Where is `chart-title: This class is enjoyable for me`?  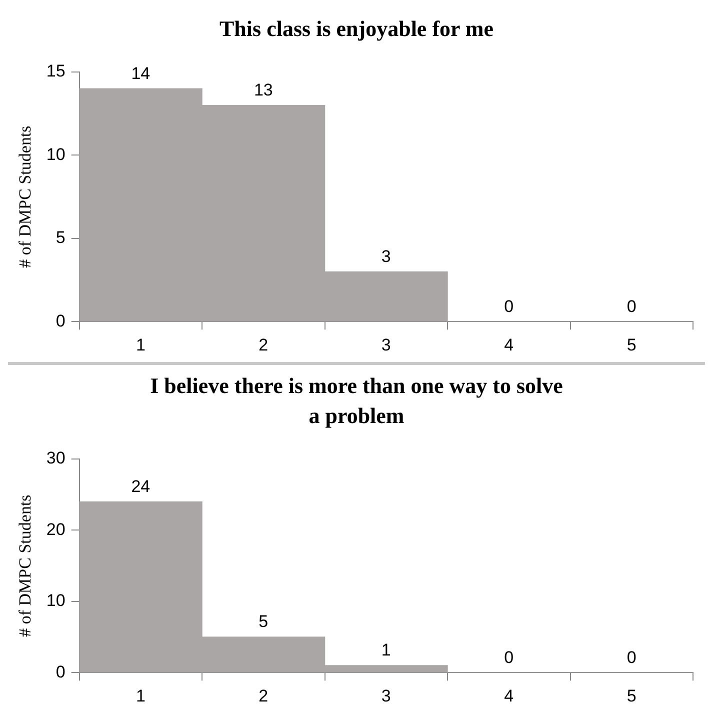
chart-title: This class is enjoyable for me is located at coordinates (356, 29).